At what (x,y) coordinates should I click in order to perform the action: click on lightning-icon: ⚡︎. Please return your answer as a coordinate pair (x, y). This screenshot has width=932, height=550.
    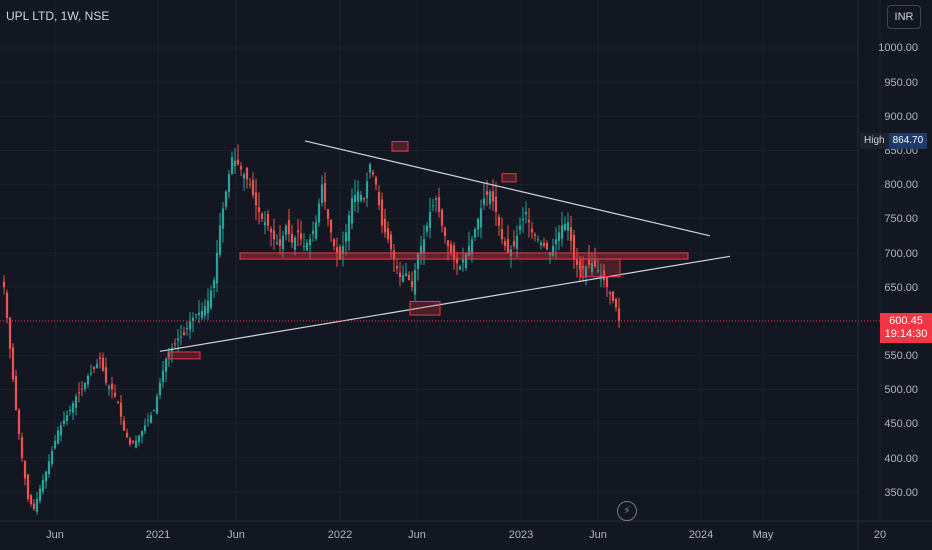
    Looking at the image, I should click on (627, 511).